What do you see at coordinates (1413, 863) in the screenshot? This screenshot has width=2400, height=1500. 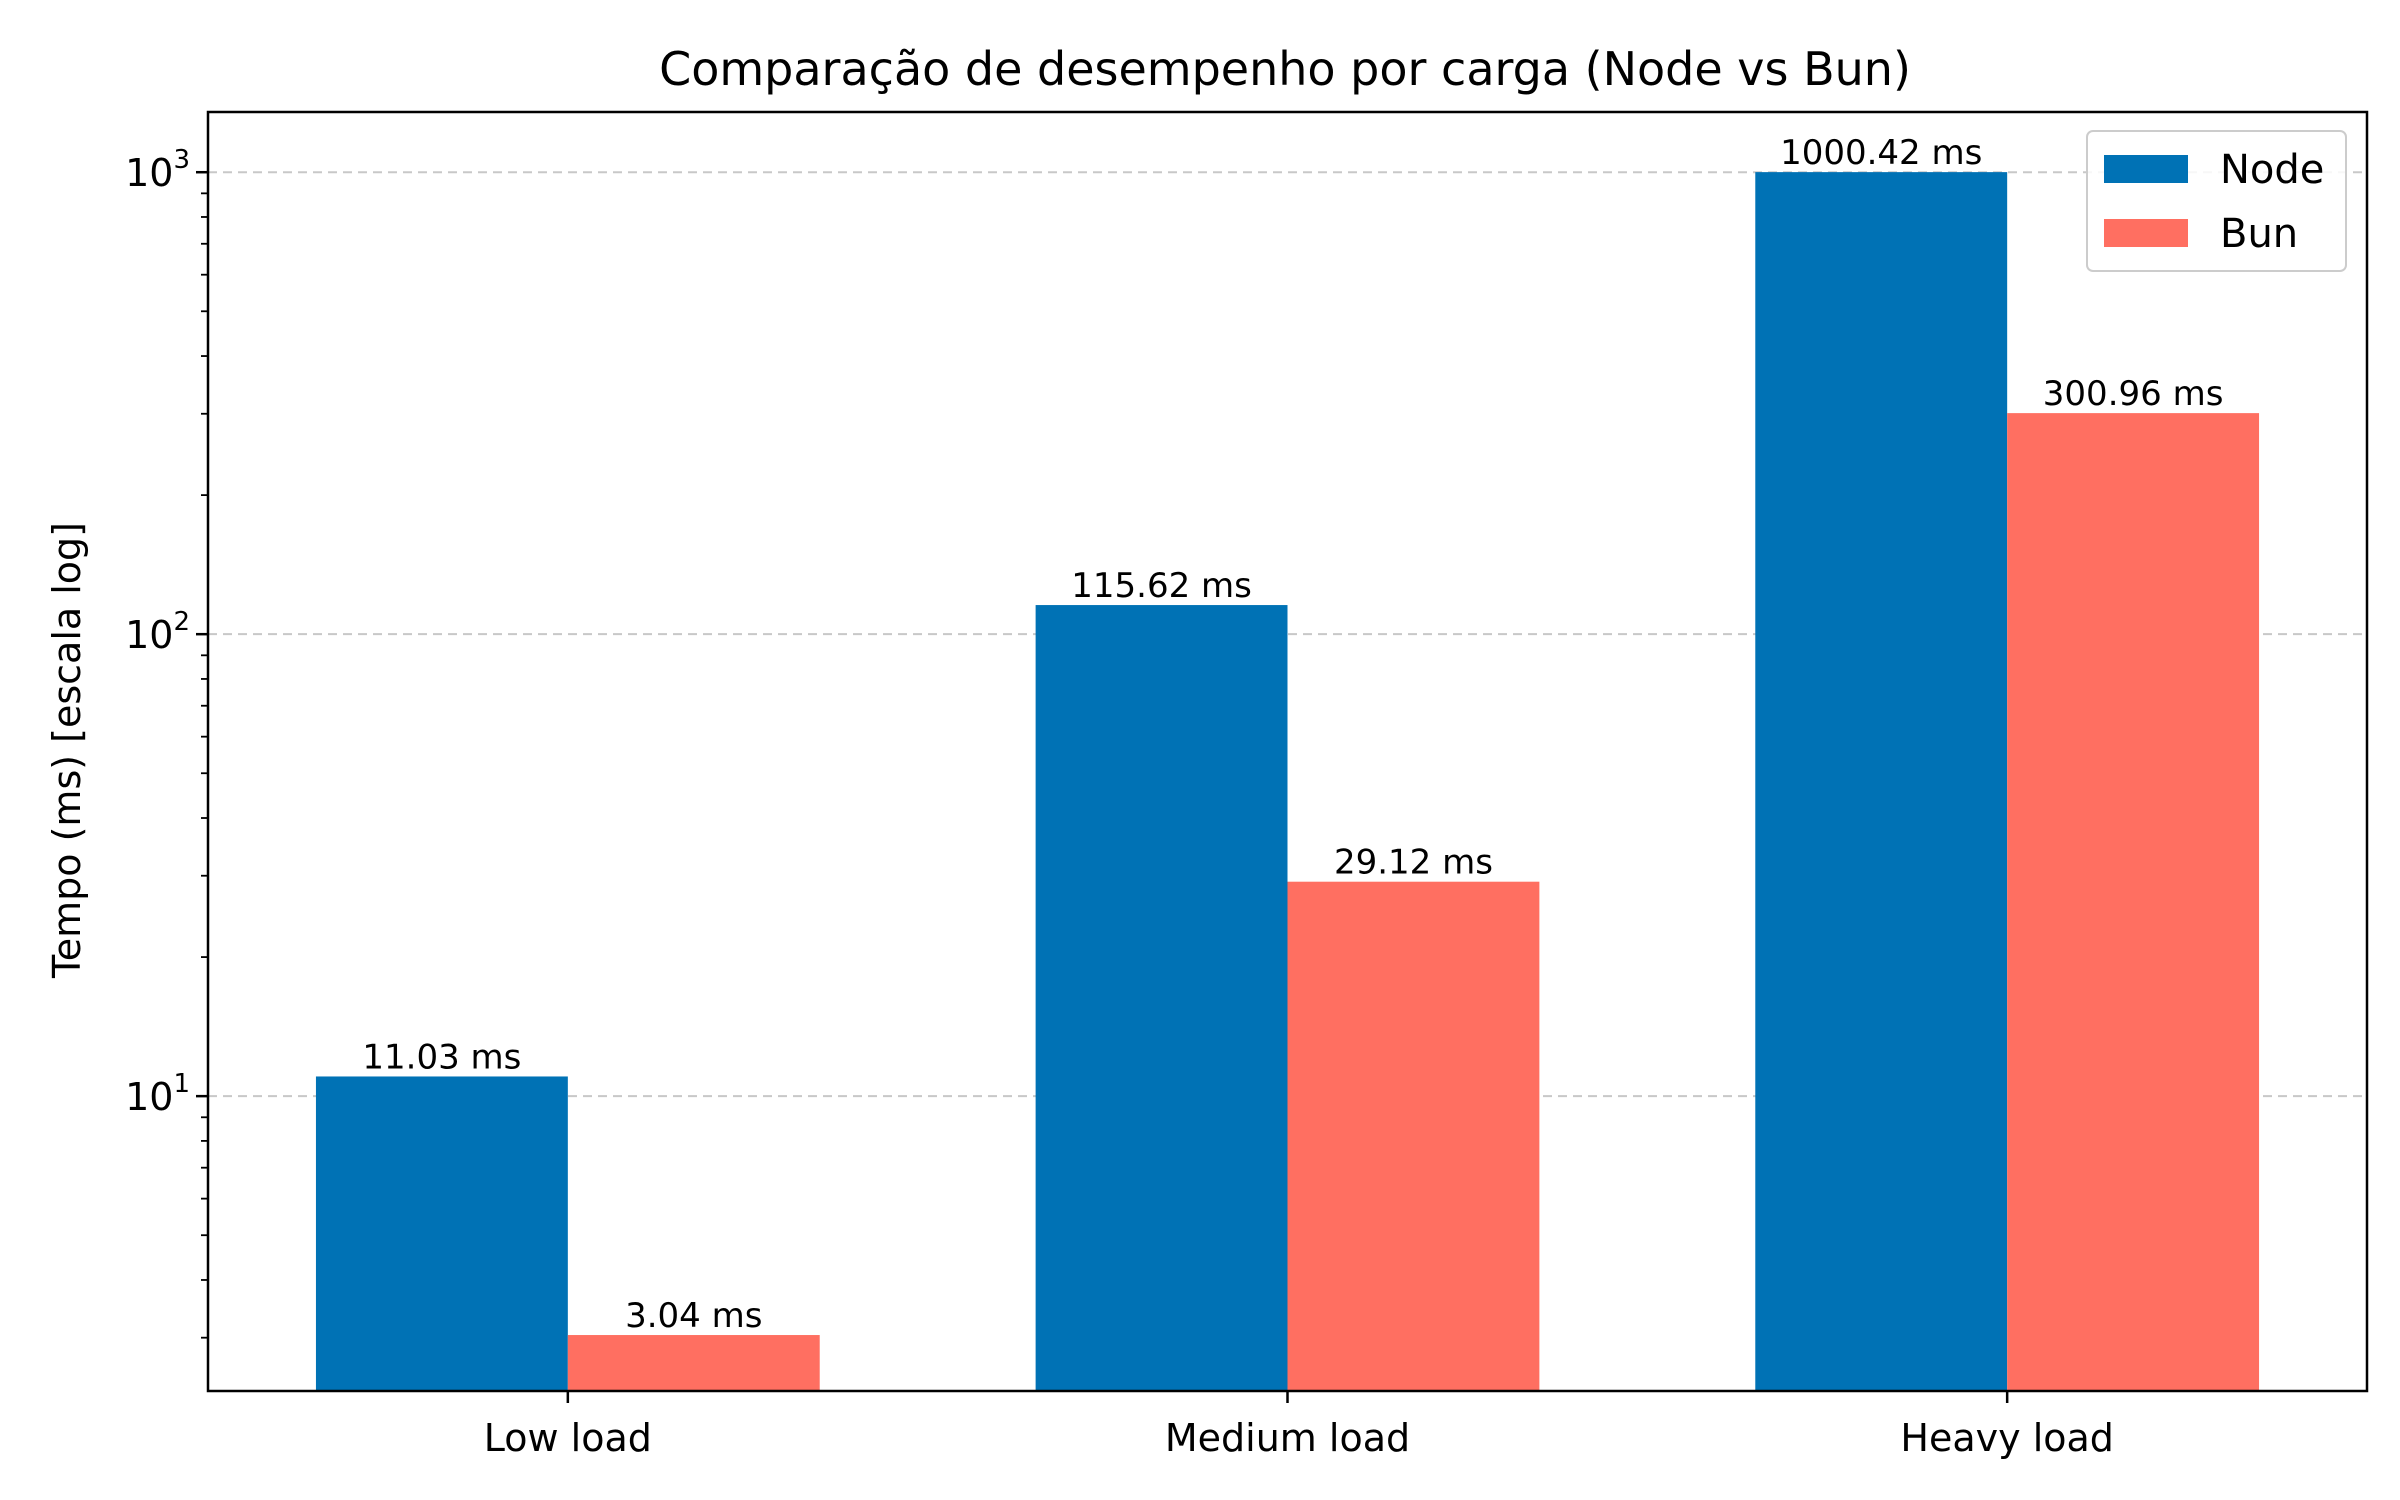 I see `data-label-bun-1: 29.12 ms` at bounding box center [1413, 863].